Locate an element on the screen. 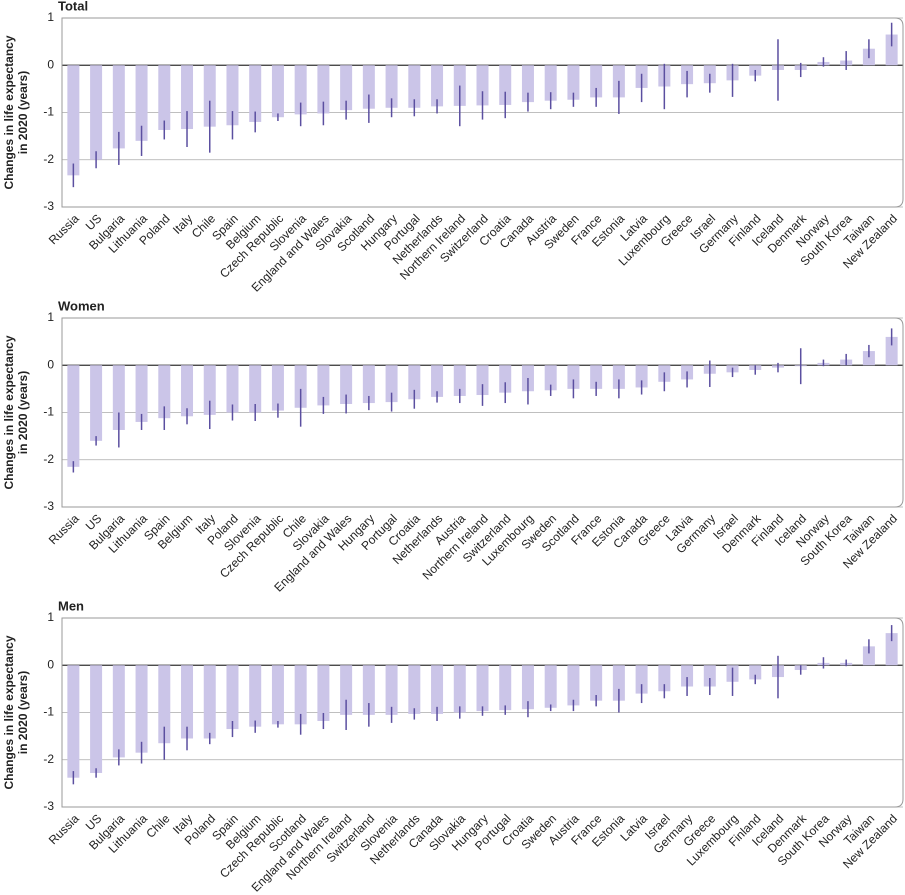  panel-title: Total is located at coordinates (73, 6).